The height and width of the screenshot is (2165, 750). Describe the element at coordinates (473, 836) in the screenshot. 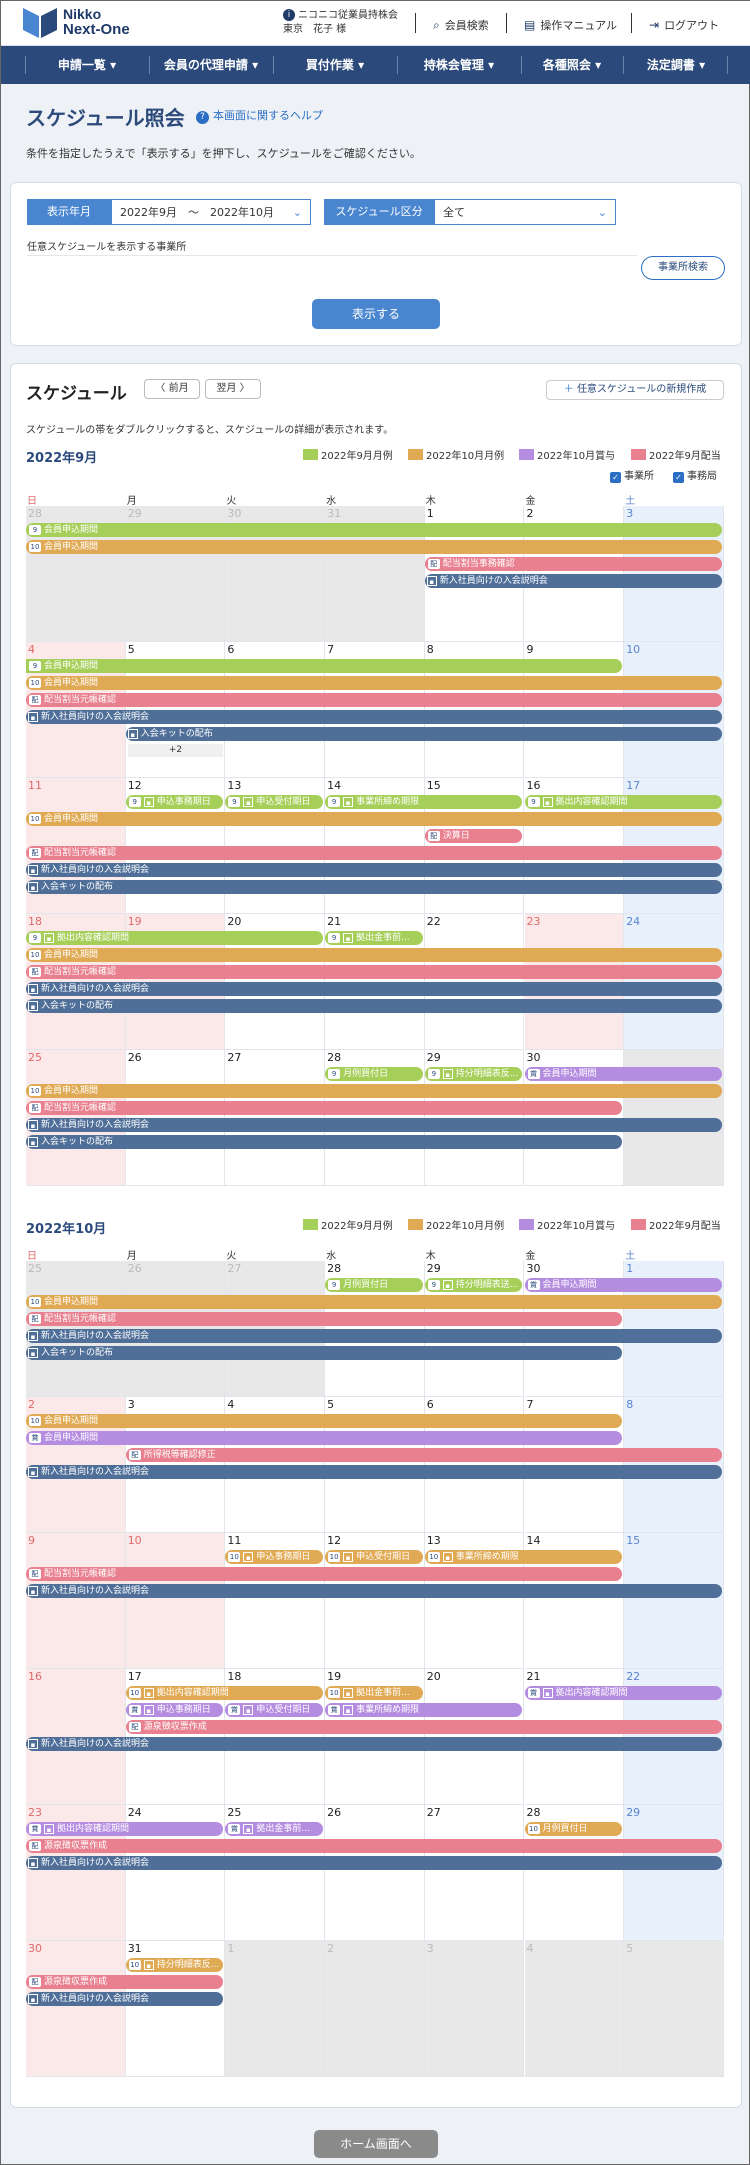

I see `schedule-event: 配決算日` at that location.